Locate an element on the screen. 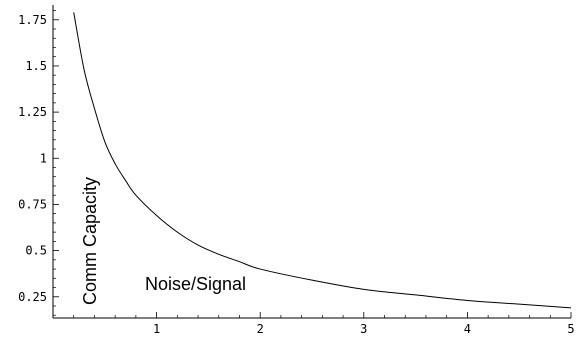 The height and width of the screenshot is (358, 580). y-tick-label: 1 is located at coordinates (43, 158).